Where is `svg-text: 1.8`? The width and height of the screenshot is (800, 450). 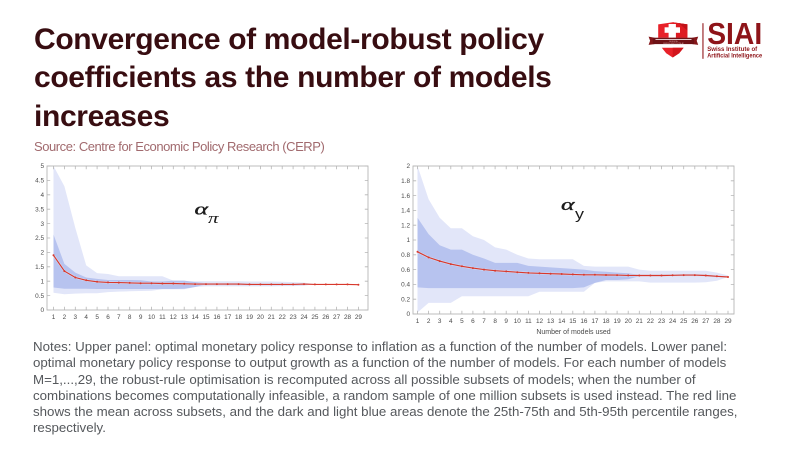 svg-text: 1.8 is located at coordinates (405, 181).